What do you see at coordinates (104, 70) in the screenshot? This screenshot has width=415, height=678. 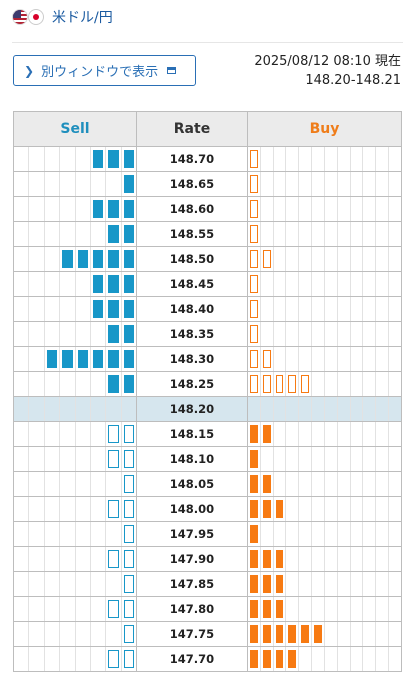 I see `open-new-window-button: ❯ 別ウィンドウで表示` at bounding box center [104, 70].